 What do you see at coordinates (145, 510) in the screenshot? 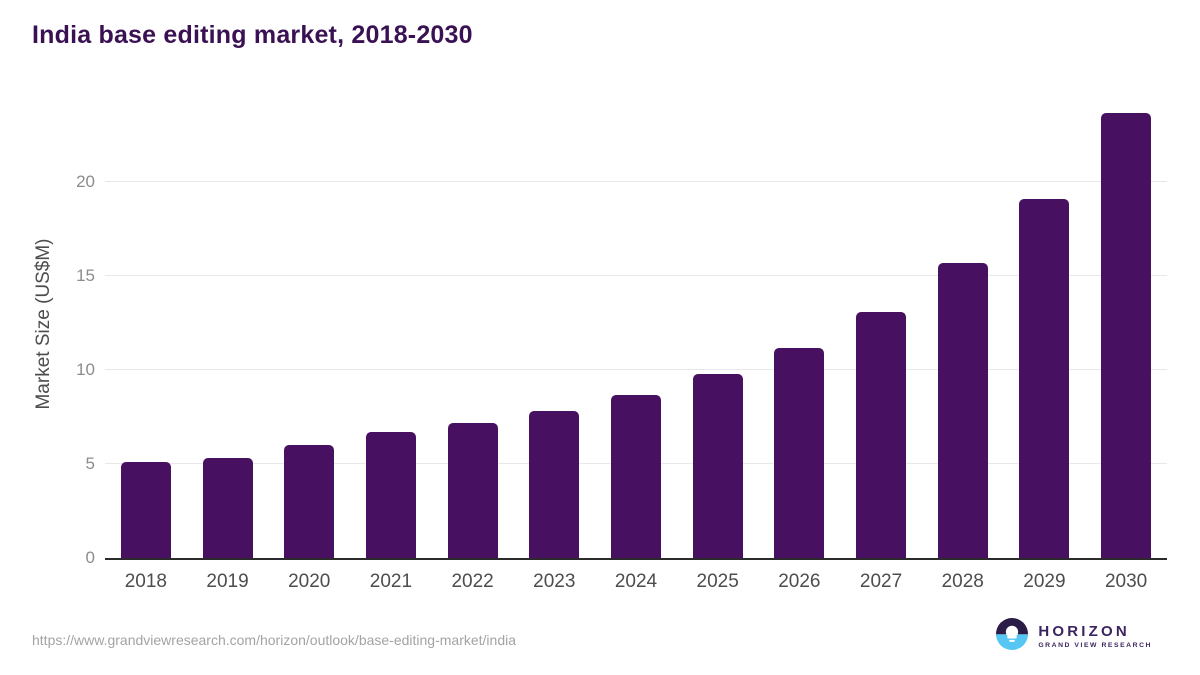
I see `bar-2018` at bounding box center [145, 510].